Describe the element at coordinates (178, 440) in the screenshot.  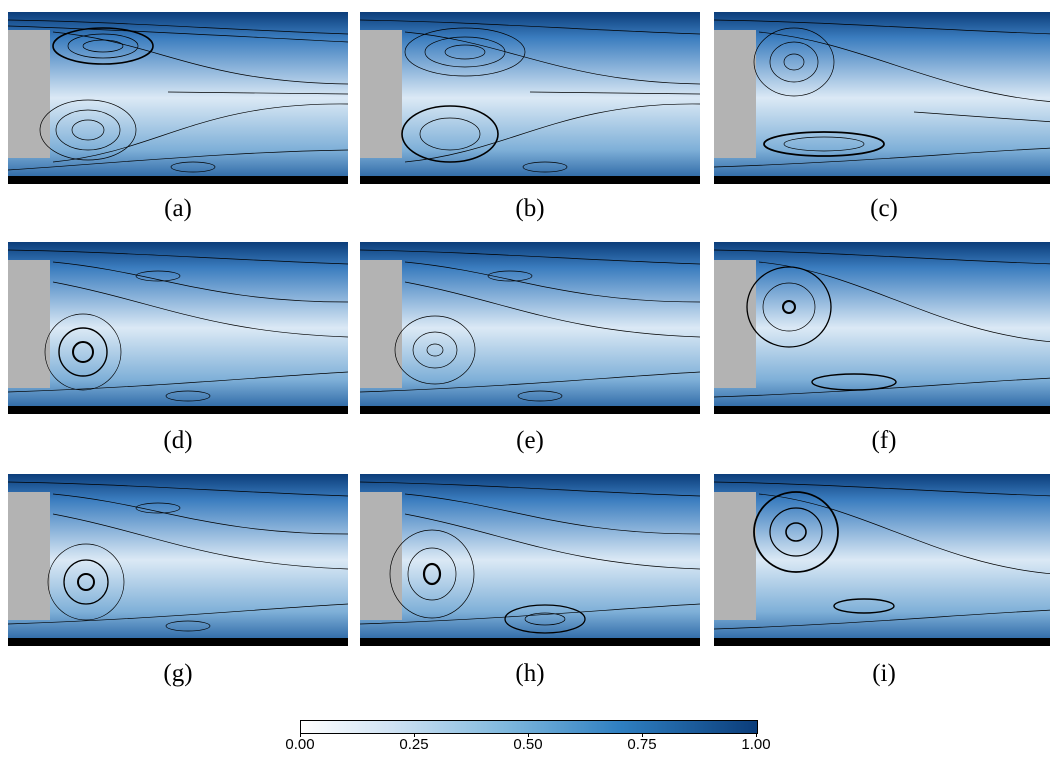
I see `panel-label-d: (d)` at that location.